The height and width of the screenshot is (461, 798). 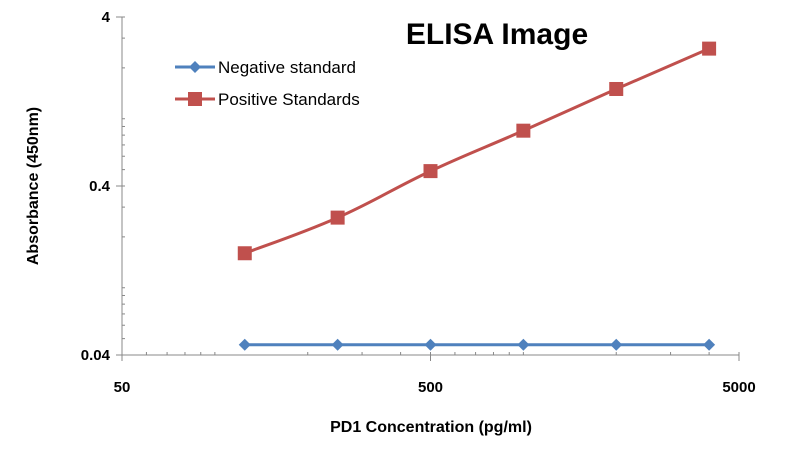 What do you see at coordinates (96, 355) in the screenshot?
I see `y-tick-label: 0.04` at bounding box center [96, 355].